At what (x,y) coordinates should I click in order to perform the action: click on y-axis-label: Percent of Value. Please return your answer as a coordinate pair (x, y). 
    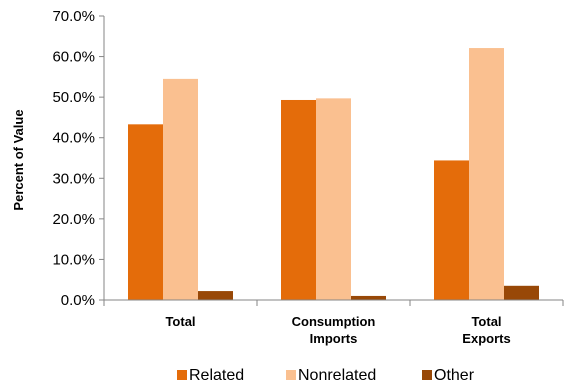
    Looking at the image, I should click on (18, 159).